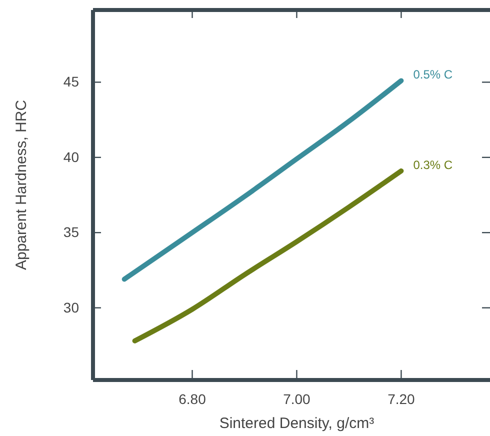  What do you see at coordinates (21, 185) in the screenshot?
I see `y-axis-title: Apparent Hardness, HRC` at bounding box center [21, 185].